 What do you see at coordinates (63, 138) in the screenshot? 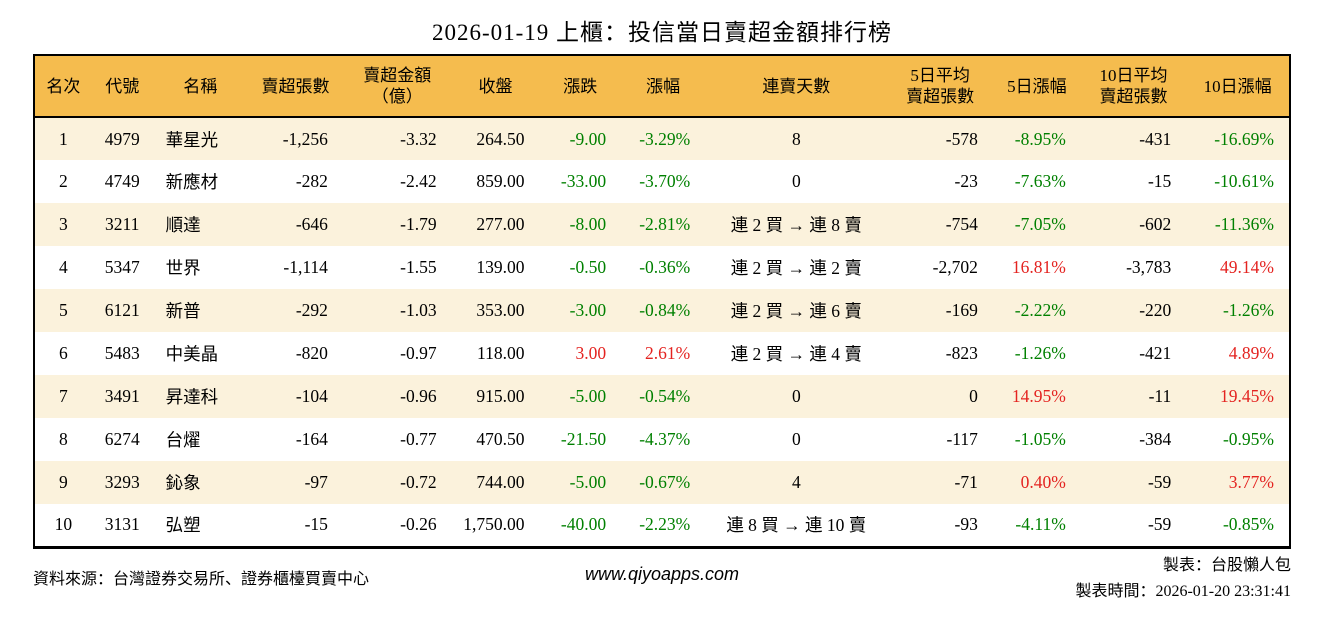
I see `cell-rank: 1` at bounding box center [63, 138].